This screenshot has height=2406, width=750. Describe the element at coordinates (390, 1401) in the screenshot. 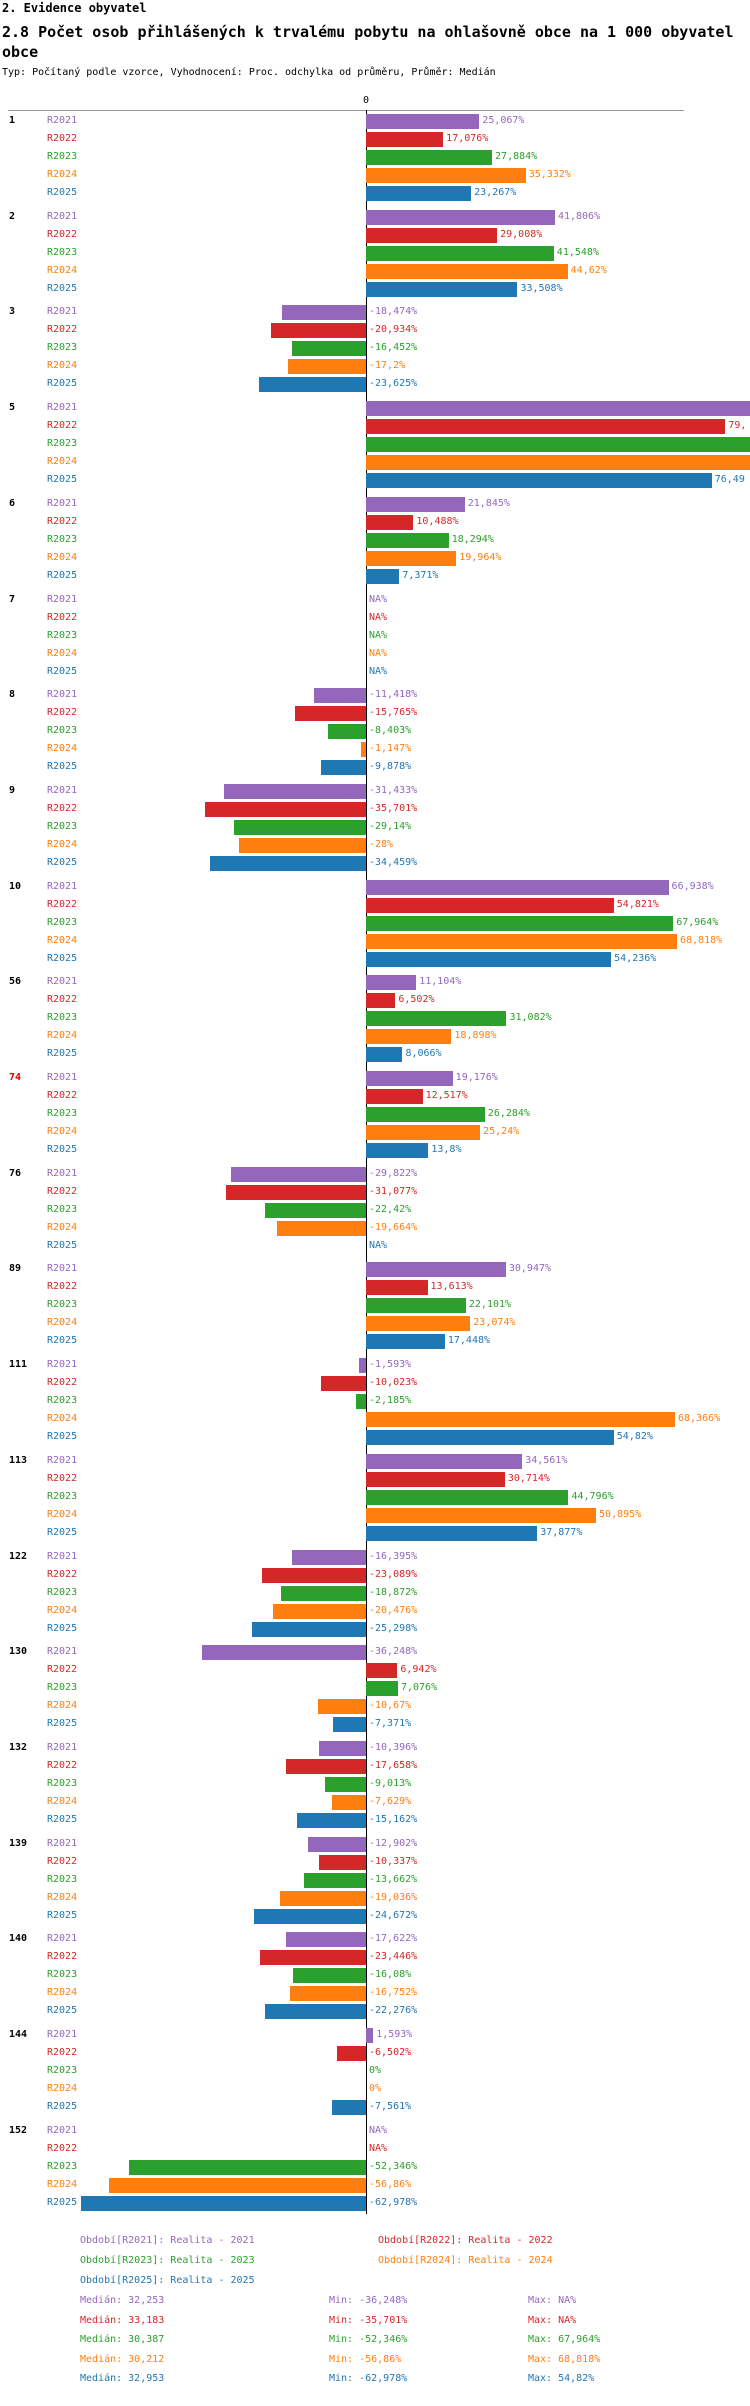

I see `value-label: -2,185%` at that location.